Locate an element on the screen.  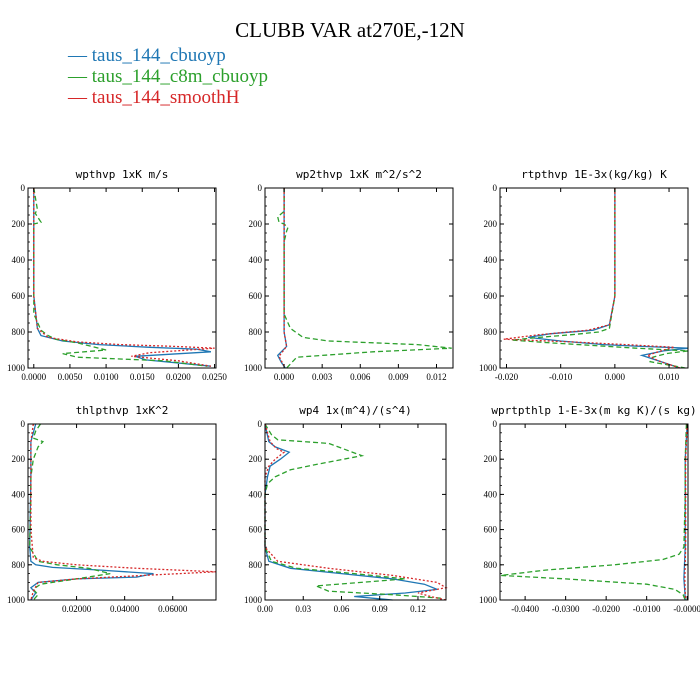
legend-item-smoothh: — taus_144_smoothH is located at coordinates (154, 98).